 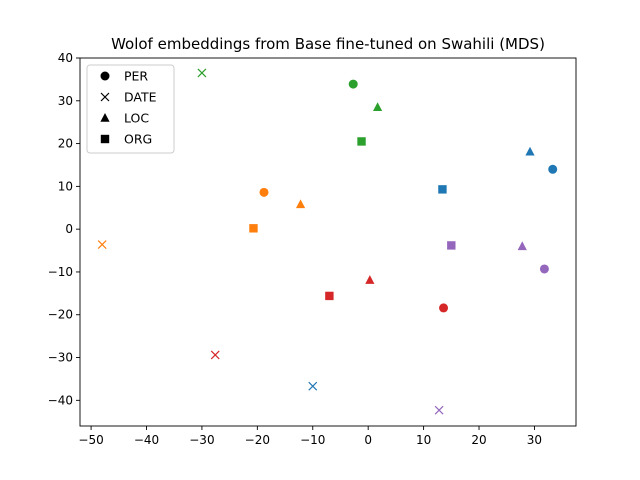 I want to click on x-tick-label: 20, so click(x=478, y=440).